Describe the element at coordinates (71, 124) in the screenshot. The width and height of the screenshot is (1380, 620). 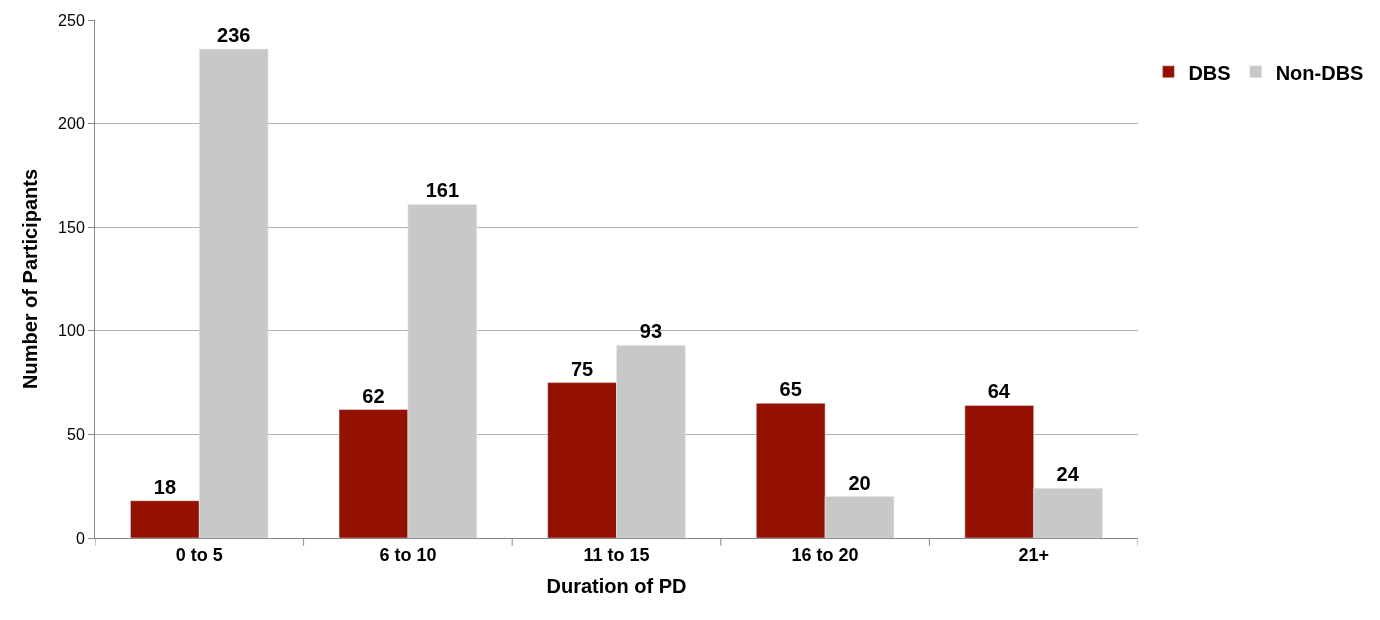
I see `y-tick-label: 200` at that location.